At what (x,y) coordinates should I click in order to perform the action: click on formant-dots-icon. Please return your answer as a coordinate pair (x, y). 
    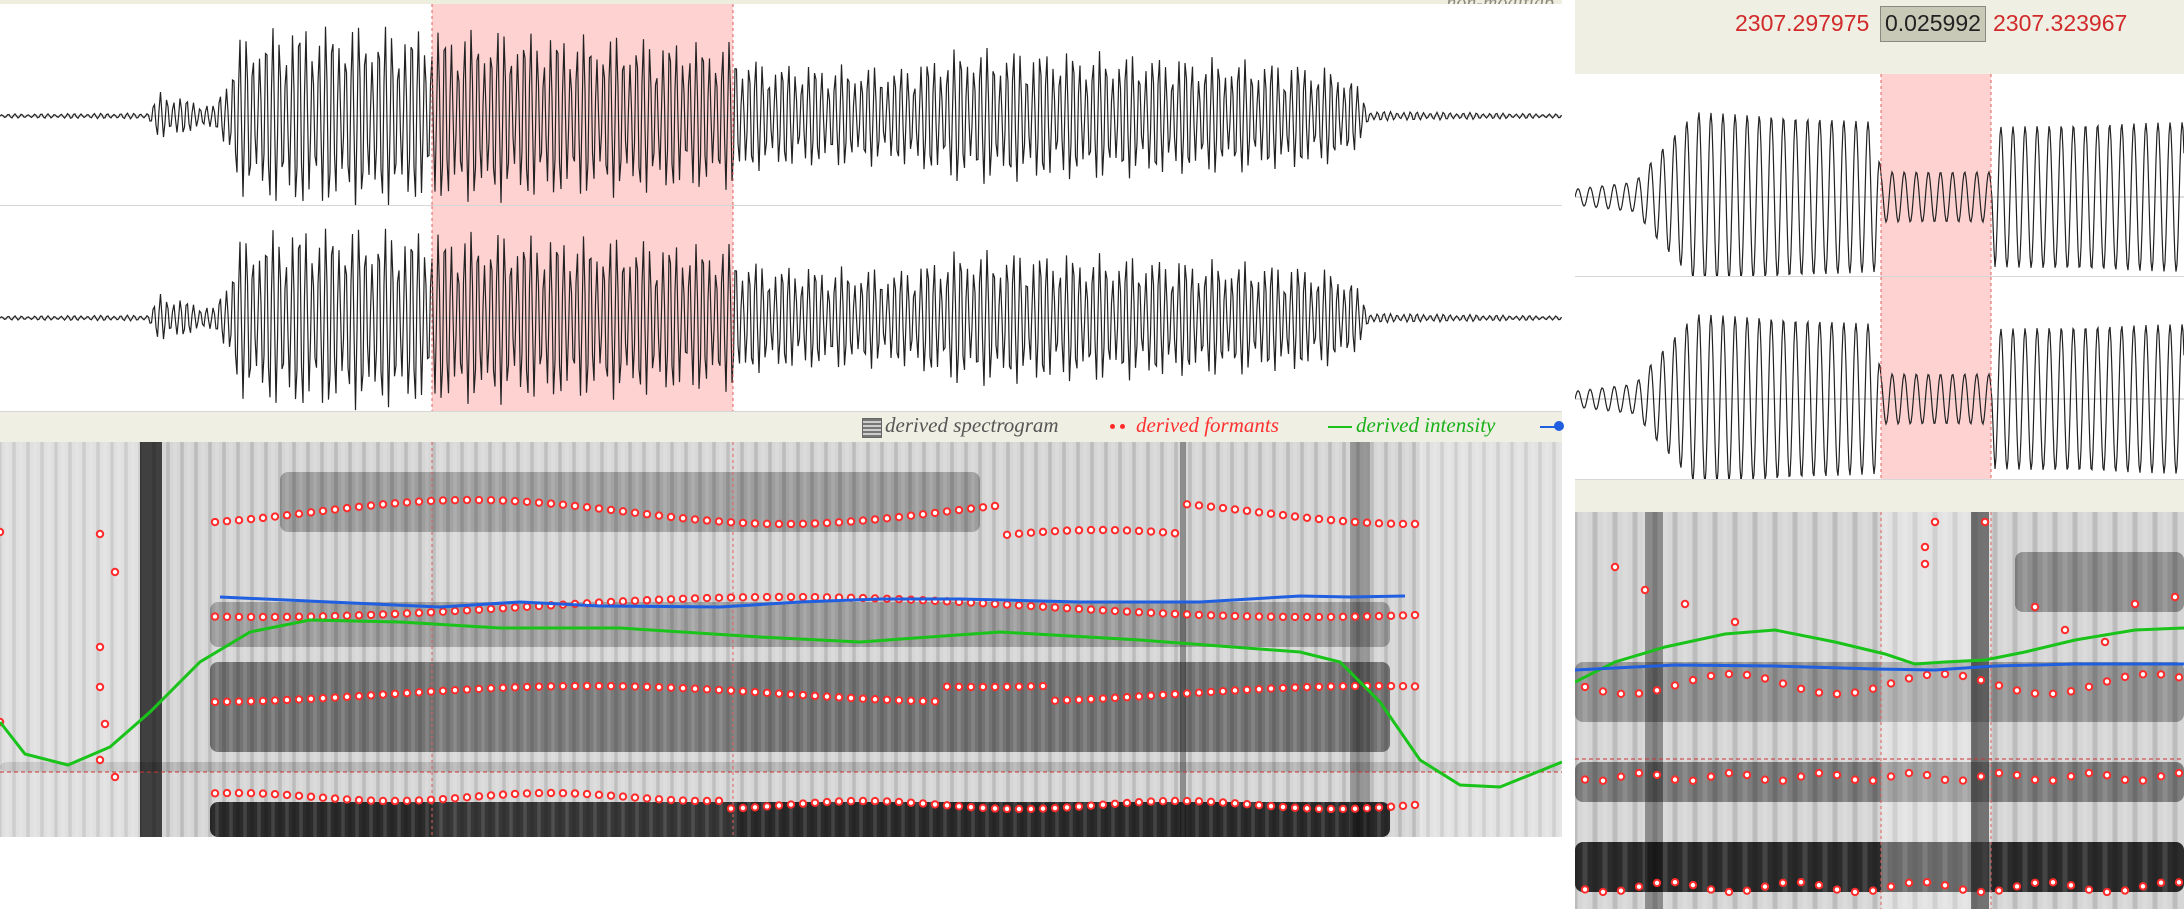
    Looking at the image, I should click on (1112, 426).